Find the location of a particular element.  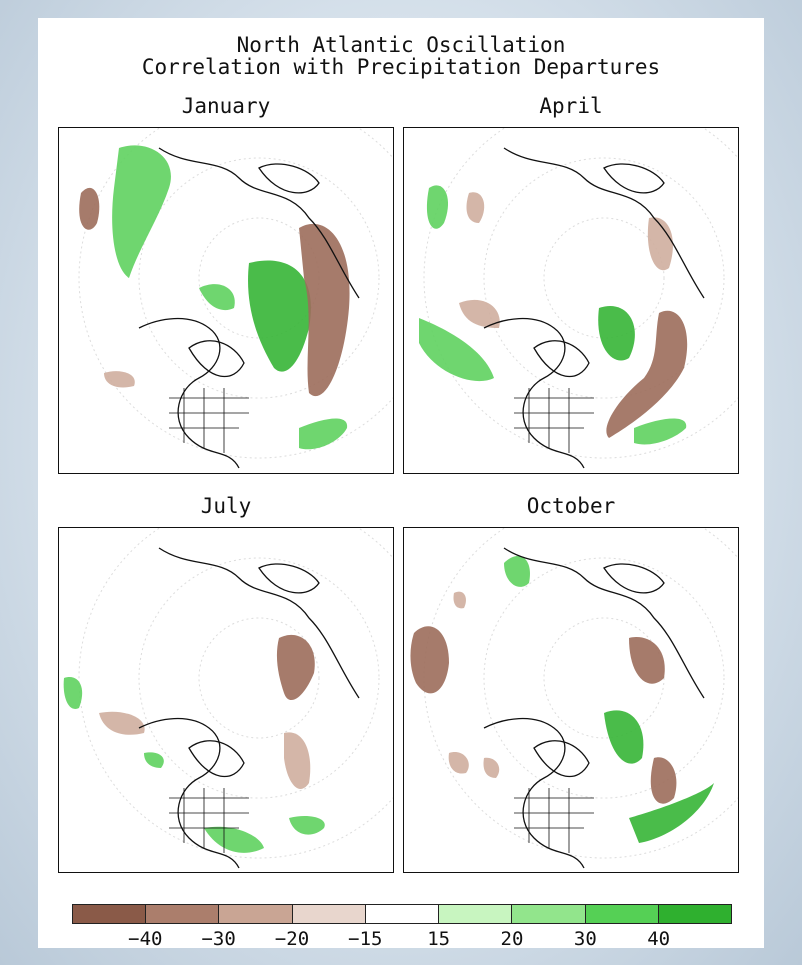

colorbar-tick-label: 15 is located at coordinates (439, 939).